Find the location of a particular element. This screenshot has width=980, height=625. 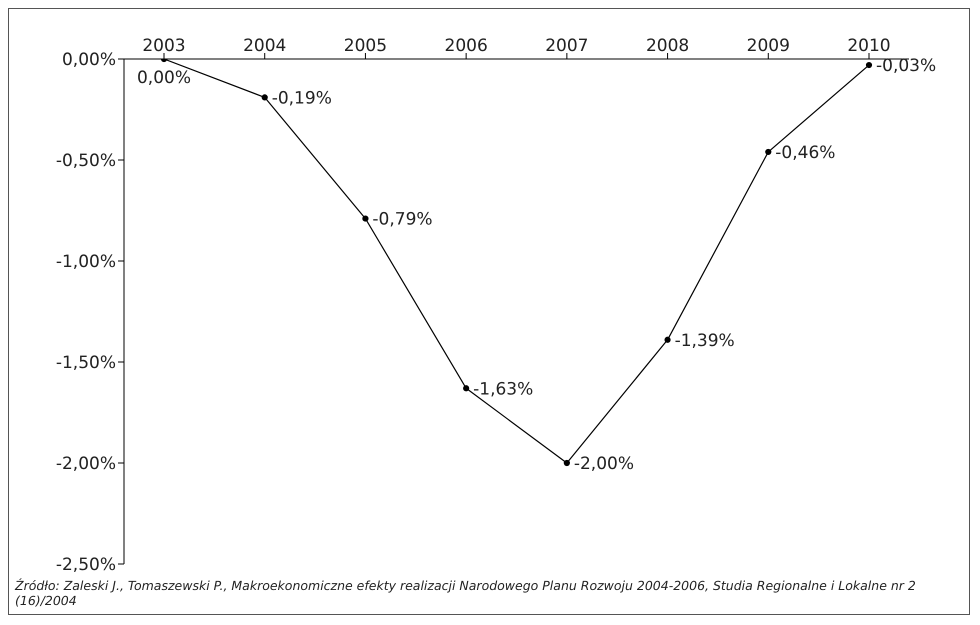

y-tick-label: -2,50% is located at coordinates (86, 565).